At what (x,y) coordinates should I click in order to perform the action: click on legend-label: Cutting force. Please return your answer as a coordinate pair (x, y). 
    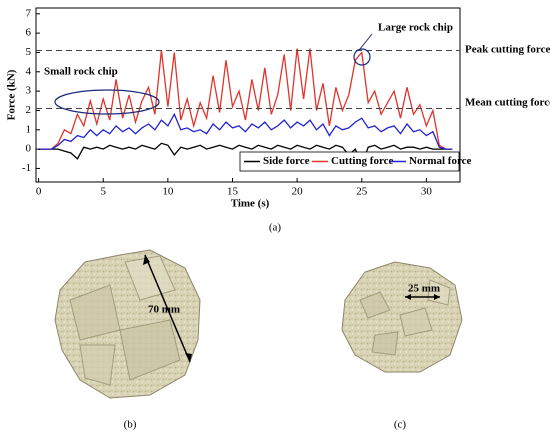
    Looking at the image, I should click on (362, 161).